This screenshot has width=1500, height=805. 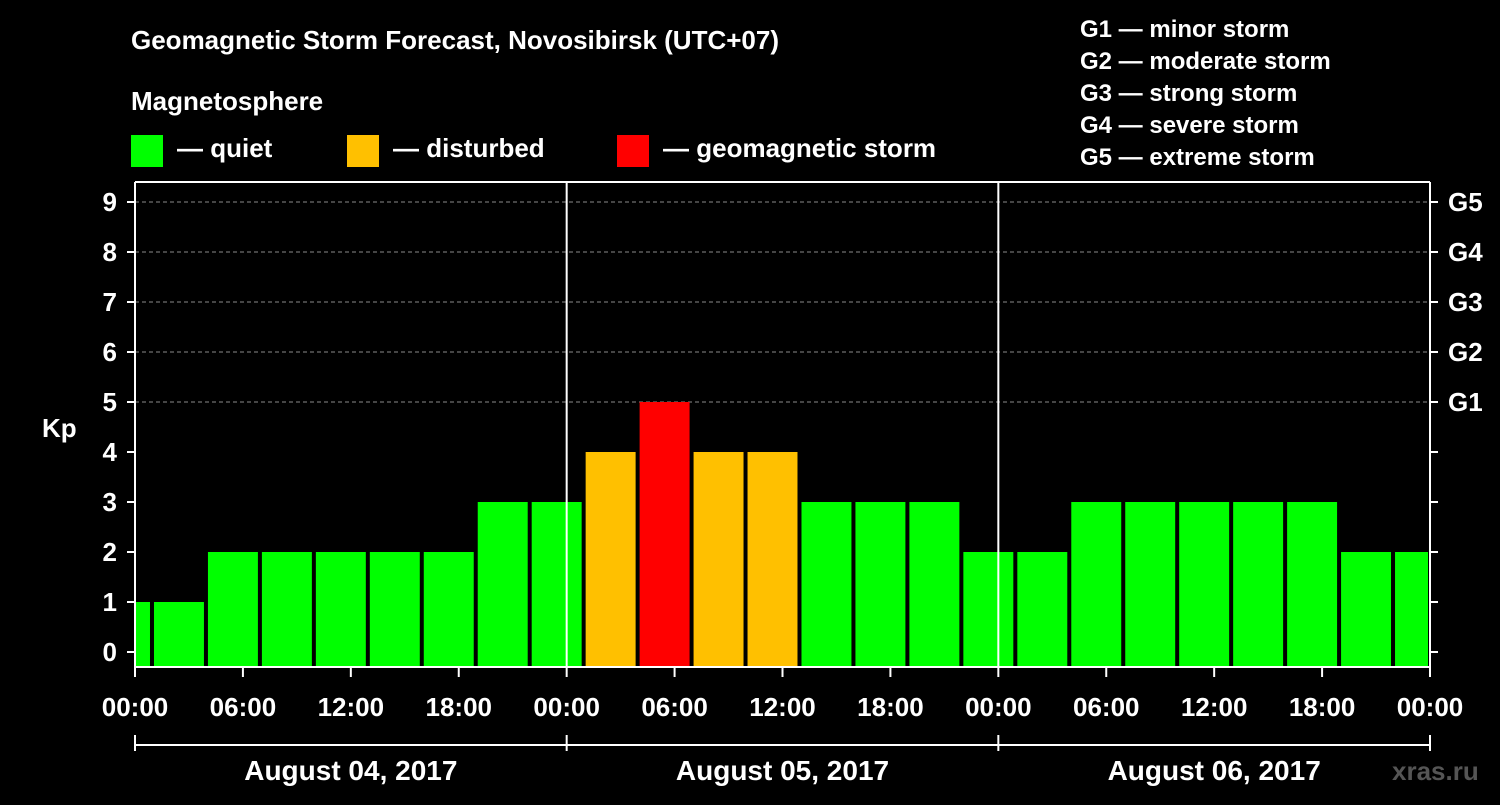 I want to click on x-tick-label-4: 00:00, so click(x=566, y=707).